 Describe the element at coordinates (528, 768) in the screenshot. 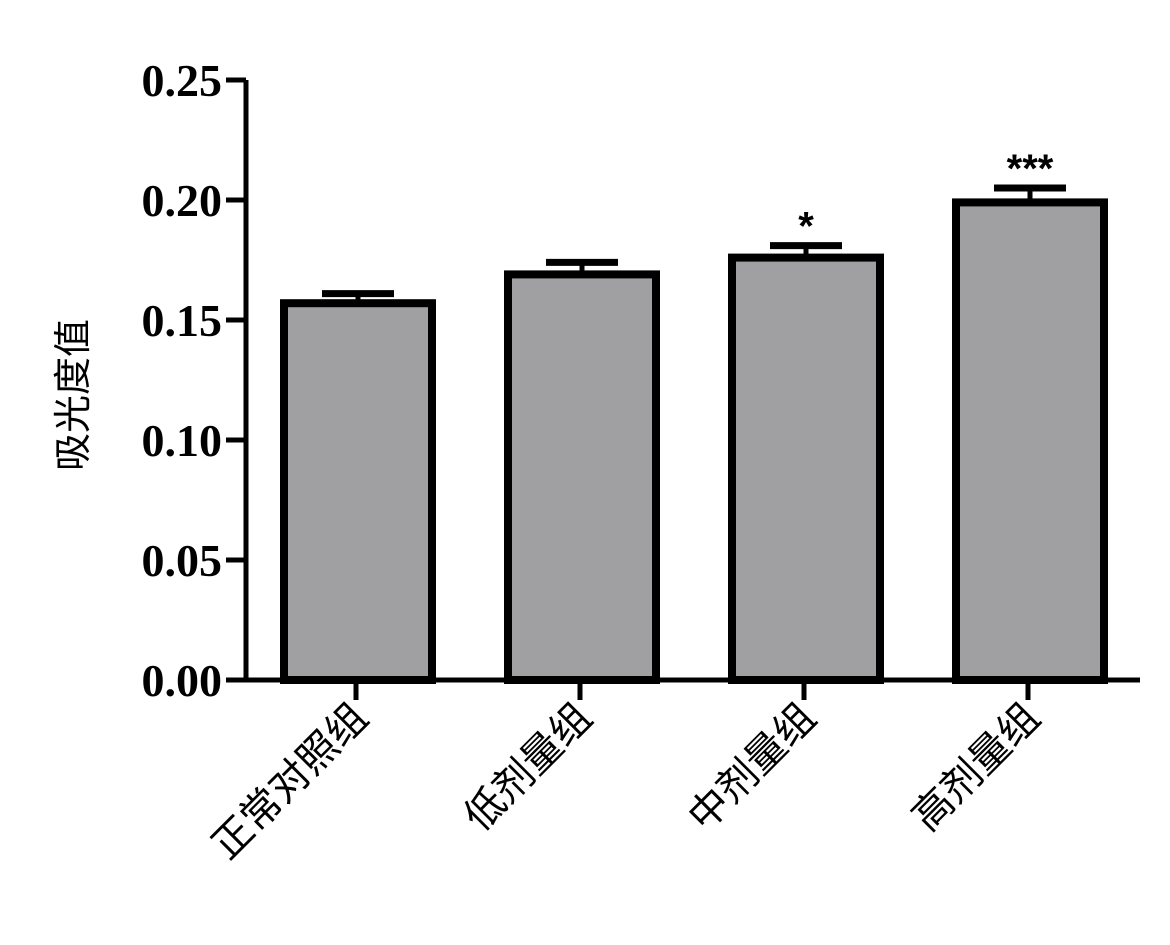

I see `x-tick-label: 低剂量组` at that location.